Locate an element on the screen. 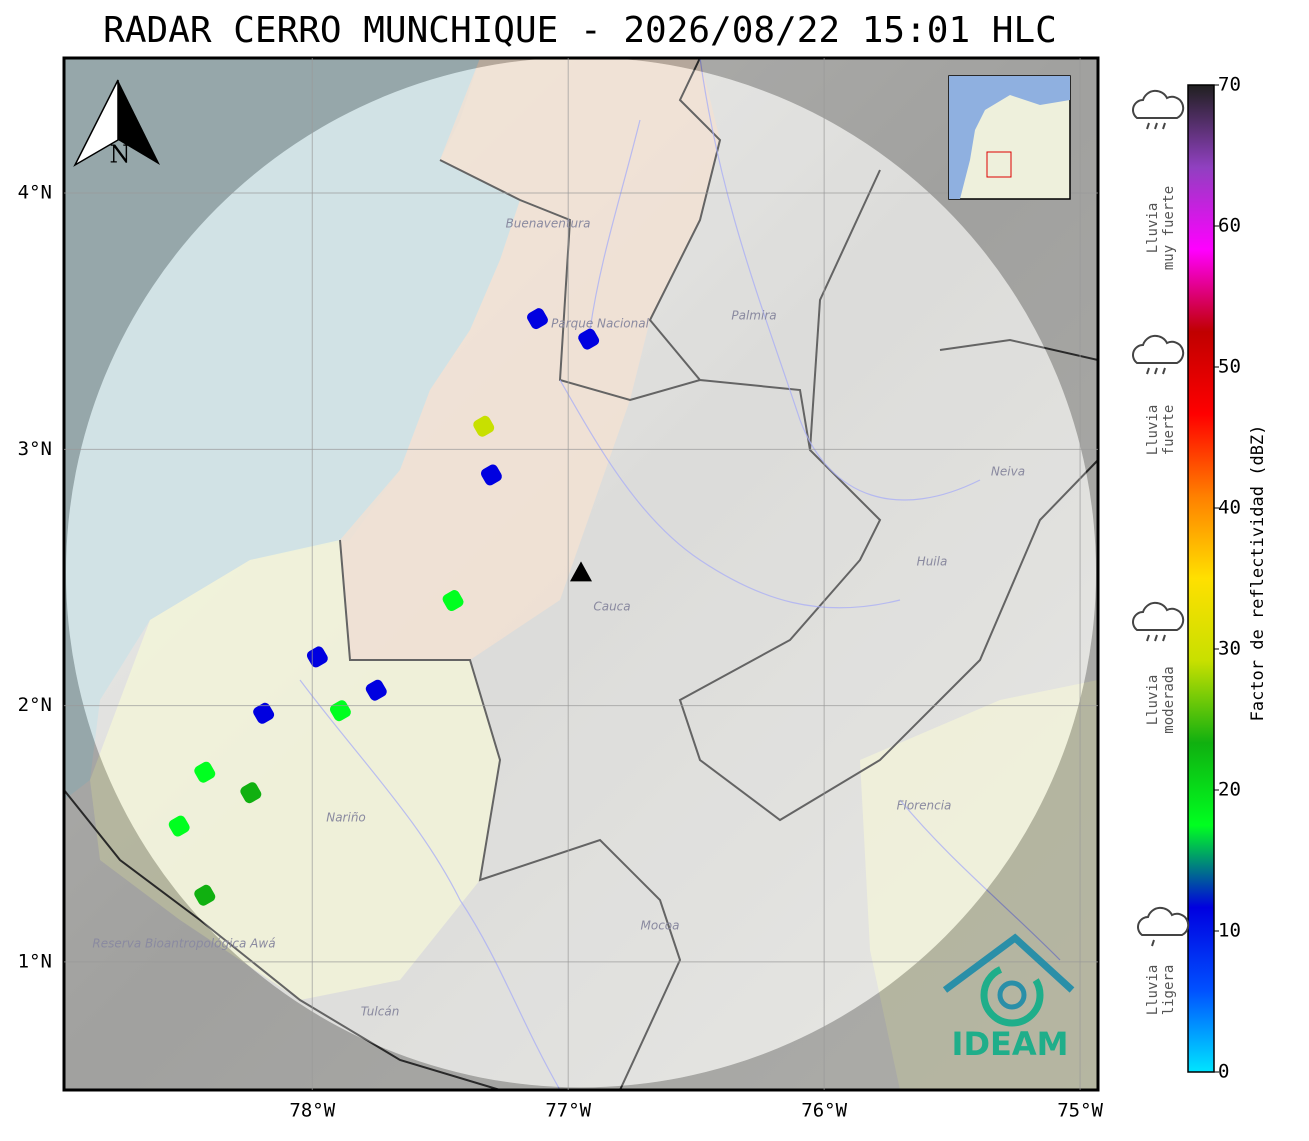 Image resolution: width=1309 pixels, height=1141 pixels. y-tick-label: 2°N is located at coordinates (35, 705).